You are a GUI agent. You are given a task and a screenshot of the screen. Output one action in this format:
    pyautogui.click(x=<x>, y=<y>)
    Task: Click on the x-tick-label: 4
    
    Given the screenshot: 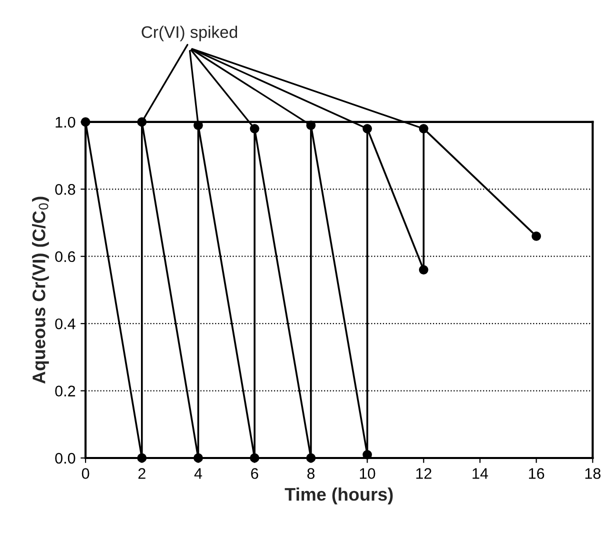 What is the action you would take?
    pyautogui.click(x=198, y=473)
    